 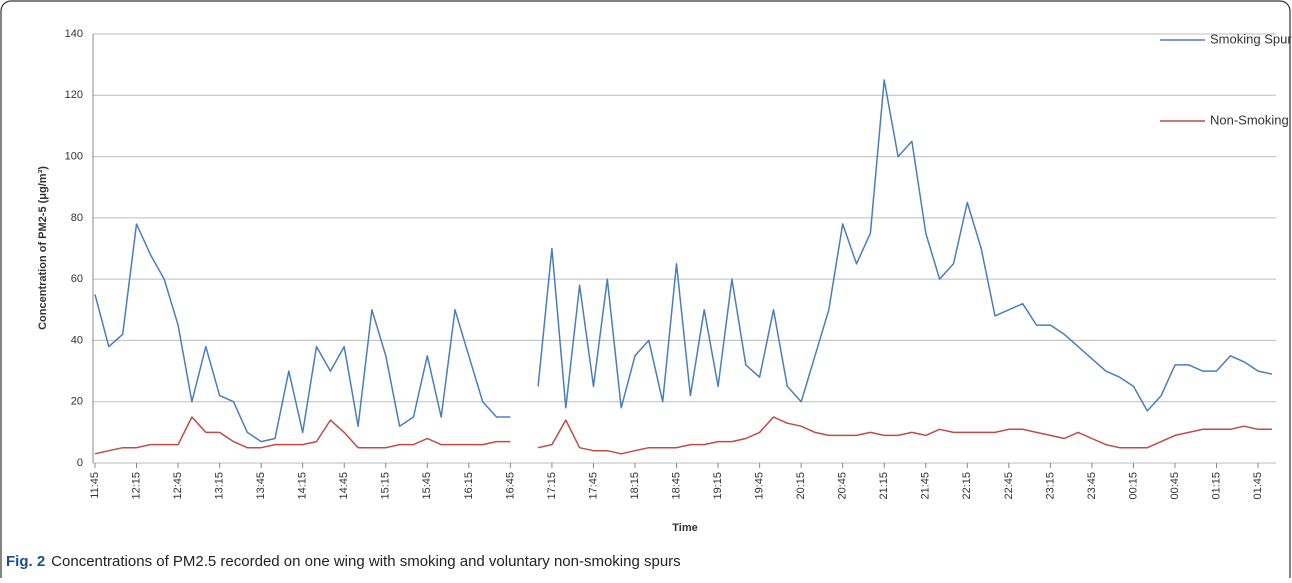 I want to click on x-axis-title: Time, so click(x=684, y=528).